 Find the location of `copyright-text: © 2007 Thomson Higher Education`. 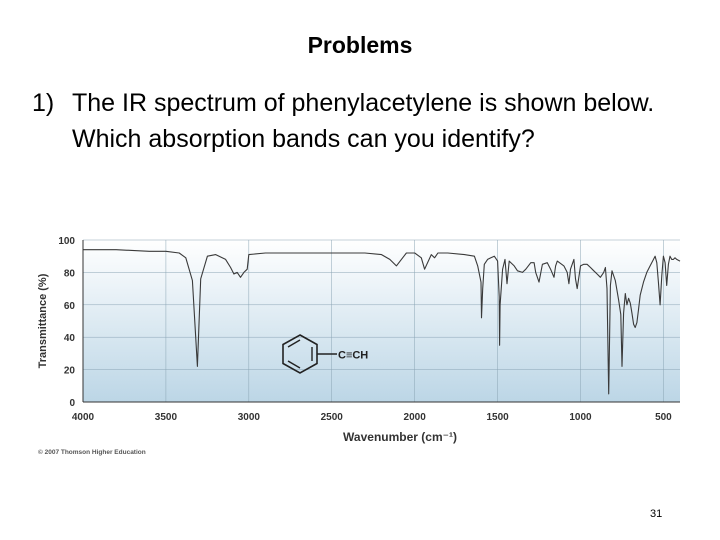

copyright-text: © 2007 Thomson Higher Education is located at coordinates (92, 452).